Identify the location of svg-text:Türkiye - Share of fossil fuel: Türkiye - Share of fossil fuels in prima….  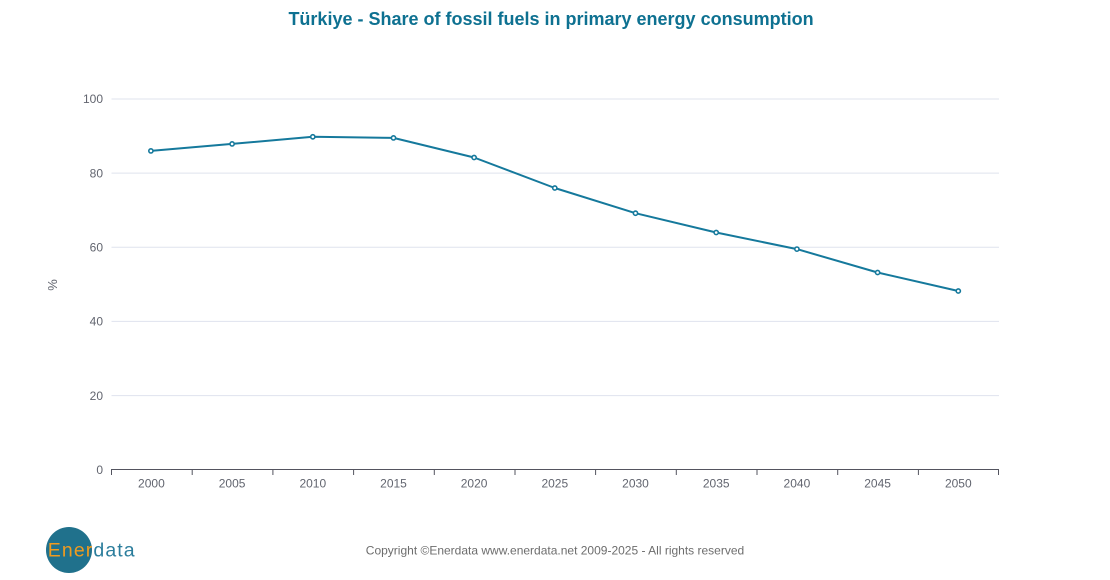
(550, 19).